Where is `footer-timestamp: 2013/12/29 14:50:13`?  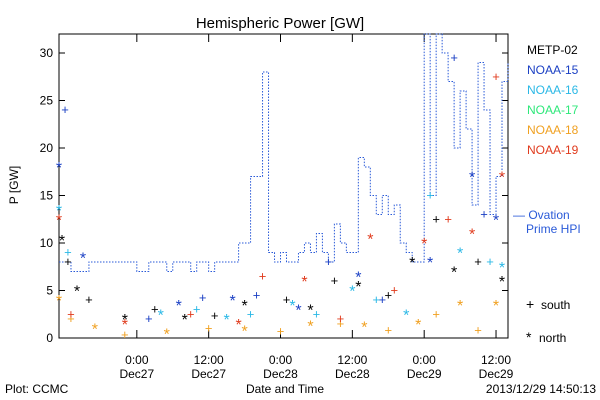 footer-timestamp: 2013/12/29 14:50:13 is located at coordinates (541, 389).